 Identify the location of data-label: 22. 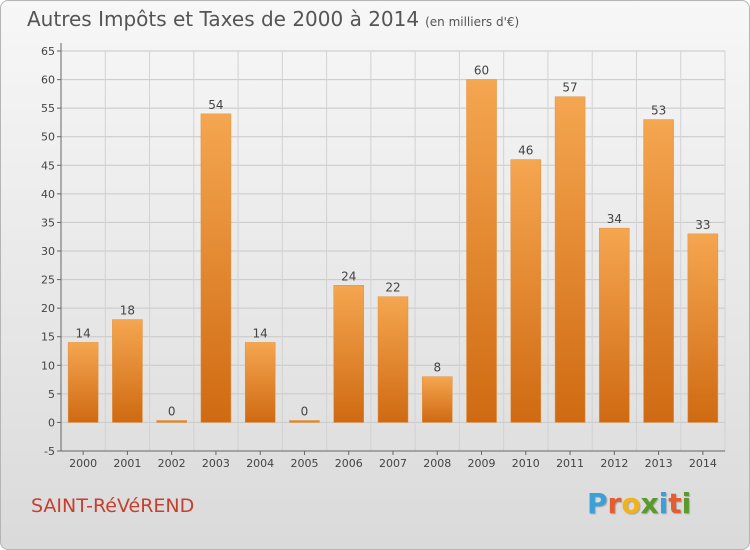
(392, 288).